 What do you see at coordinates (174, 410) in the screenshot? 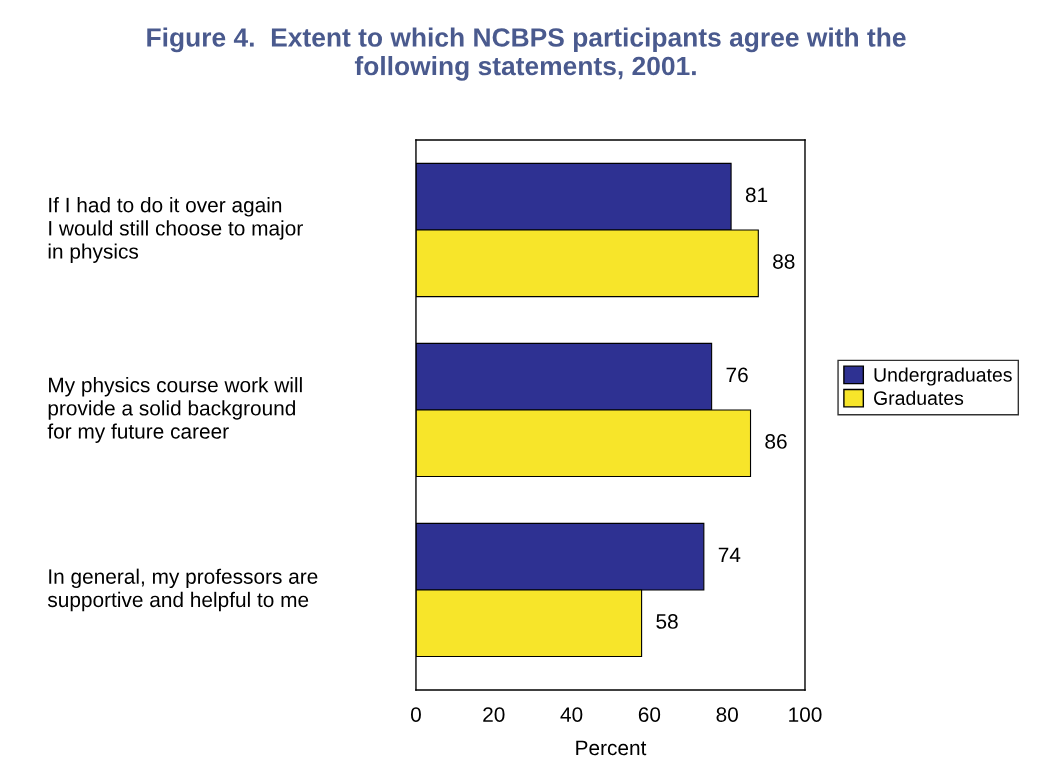
I see `y-tick-label: My physics course work will provide a solid background for my future career` at bounding box center [174, 410].